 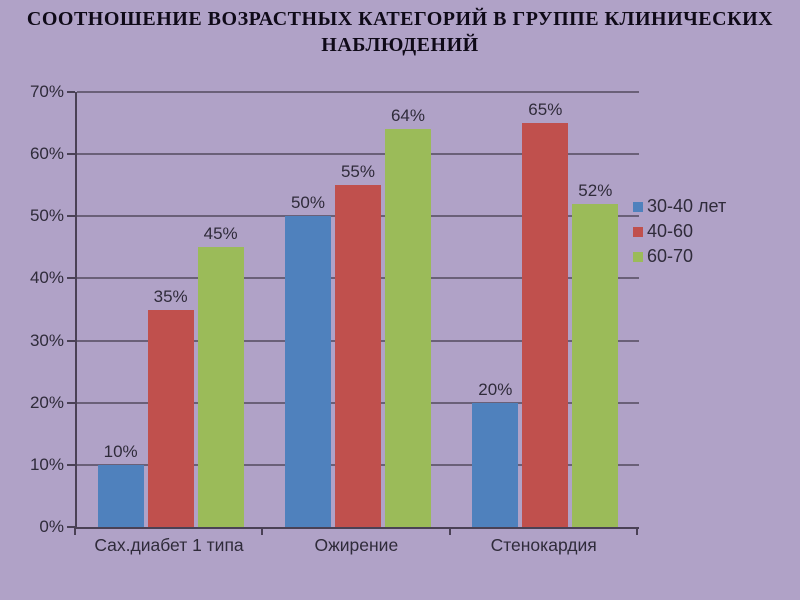 I want to click on bar: 52%, so click(x=595, y=354).